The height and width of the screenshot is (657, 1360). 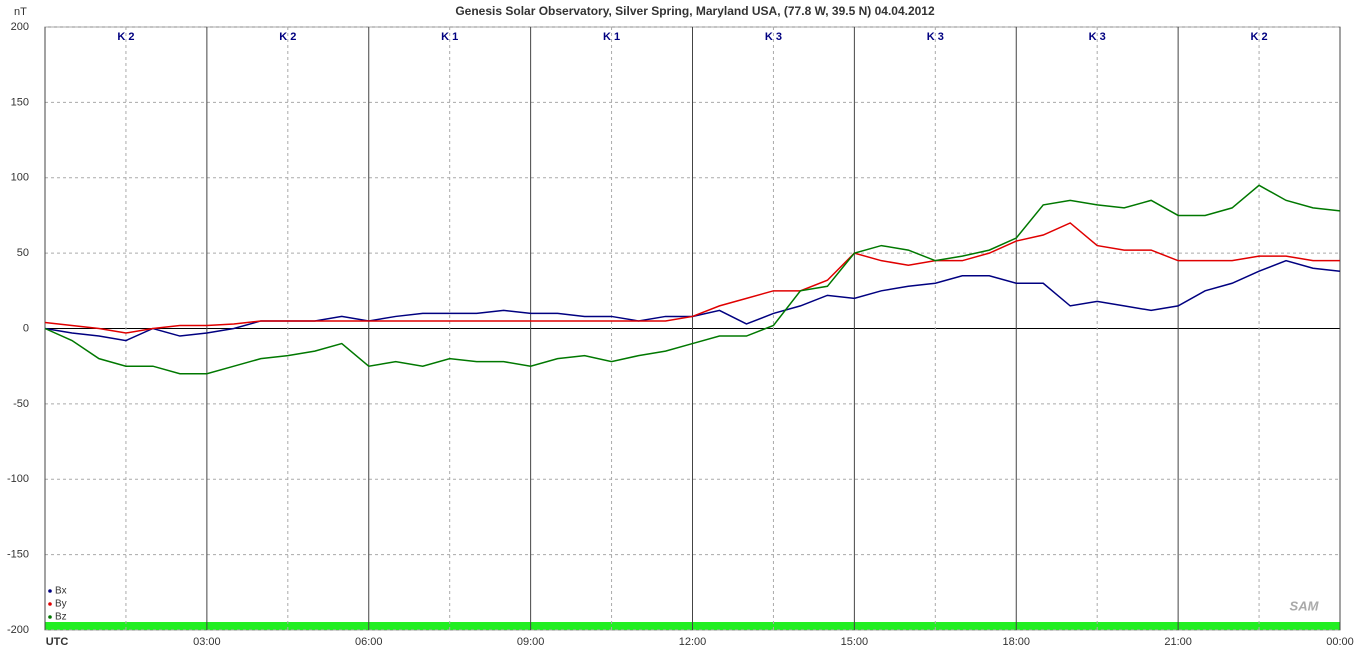 What do you see at coordinates (693, 642) in the screenshot?
I see `x-tick-label: 12:00` at bounding box center [693, 642].